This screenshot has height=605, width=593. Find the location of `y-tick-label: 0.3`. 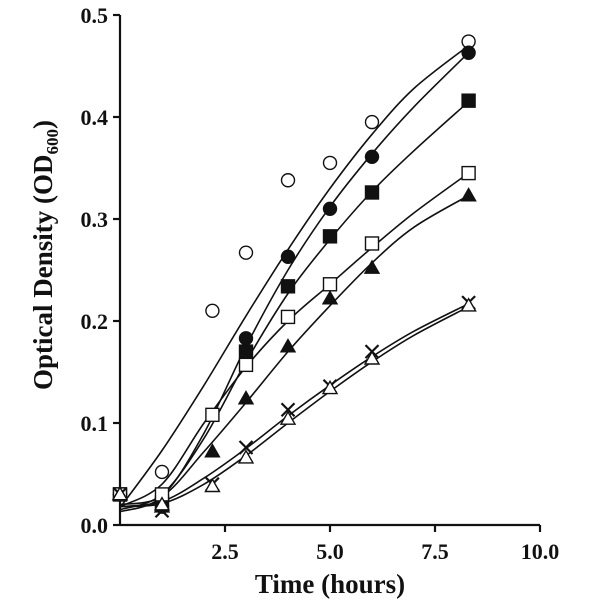

y-tick-label: 0.3 is located at coordinates (95, 219).